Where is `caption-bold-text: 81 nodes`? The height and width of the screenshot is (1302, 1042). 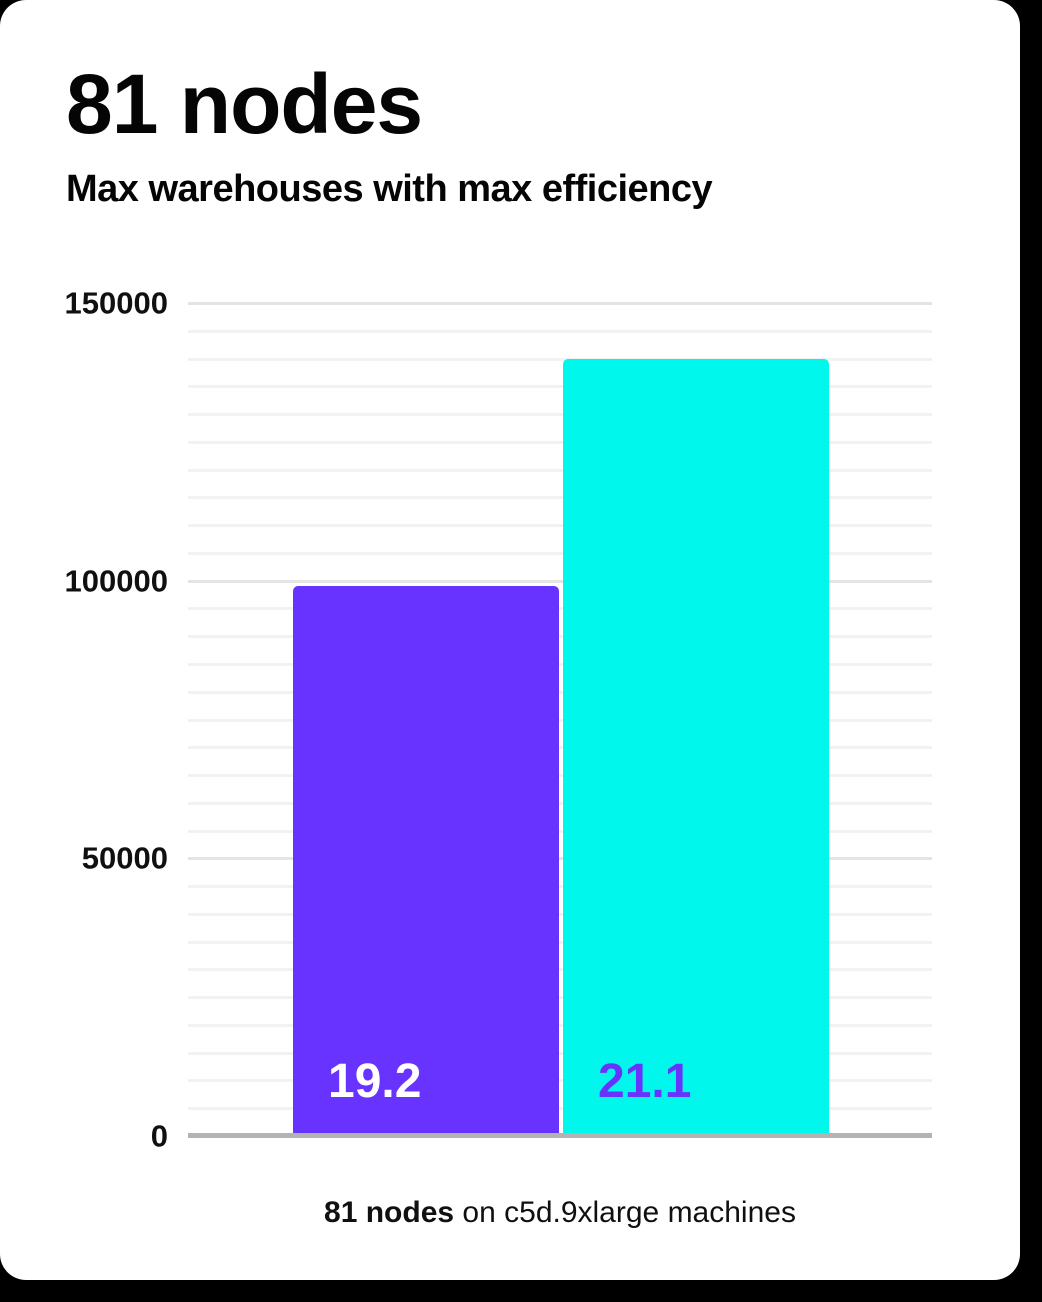
caption-bold-text: 81 nodes is located at coordinates (389, 1212).